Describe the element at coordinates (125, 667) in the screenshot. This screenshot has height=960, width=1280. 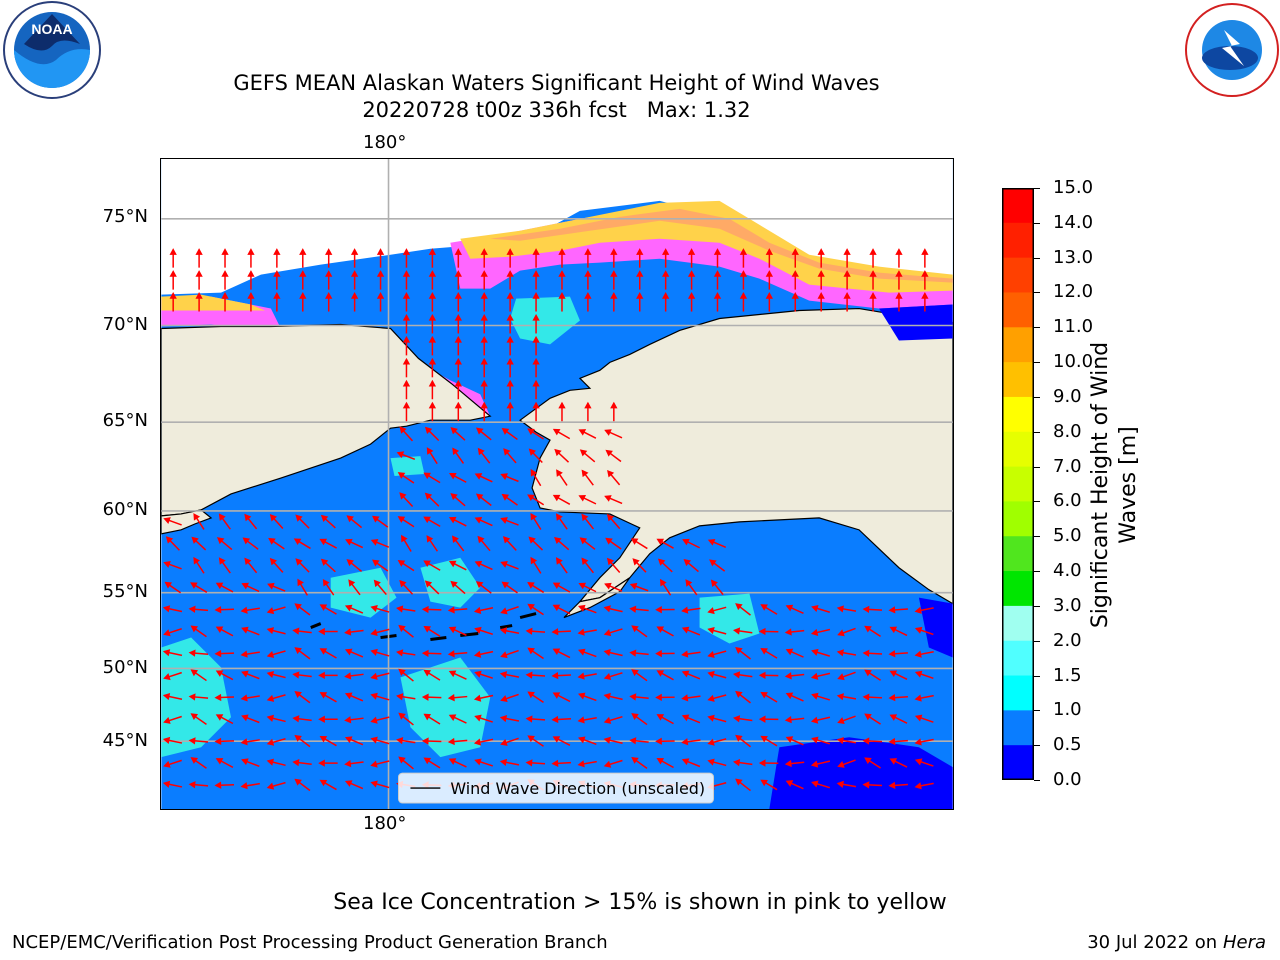
I see `lat-label-50: 50°N` at that location.